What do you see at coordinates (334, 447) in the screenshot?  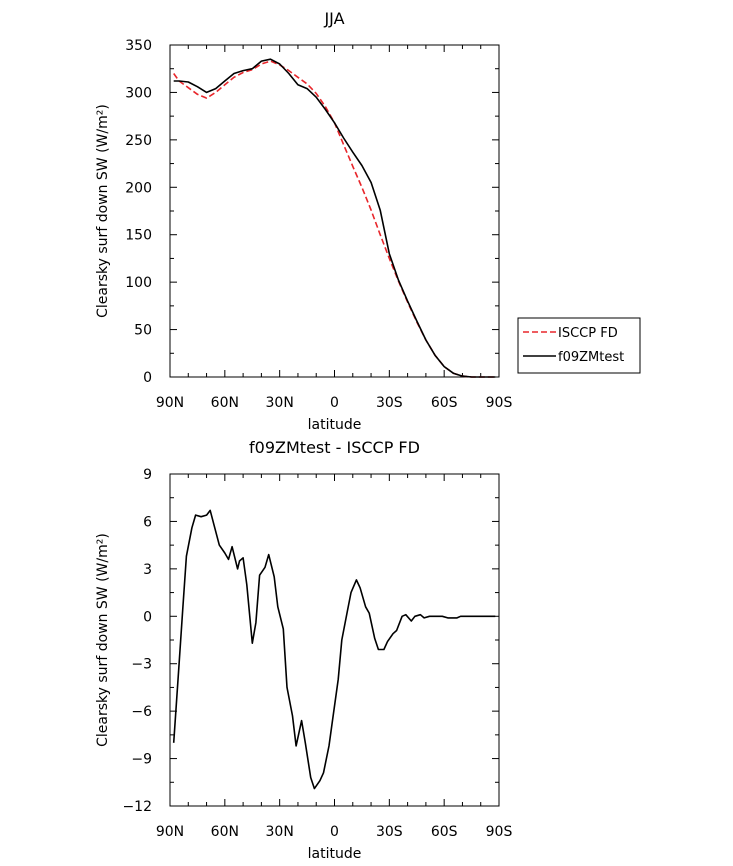 I see `chart-title: f09ZMtest - ISCCP FD` at bounding box center [334, 447].